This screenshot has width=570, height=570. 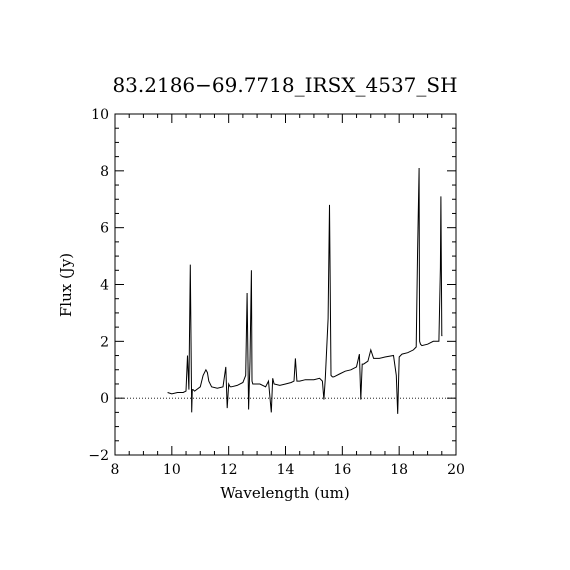 I want to click on x-tick-label: 12, so click(x=229, y=470).